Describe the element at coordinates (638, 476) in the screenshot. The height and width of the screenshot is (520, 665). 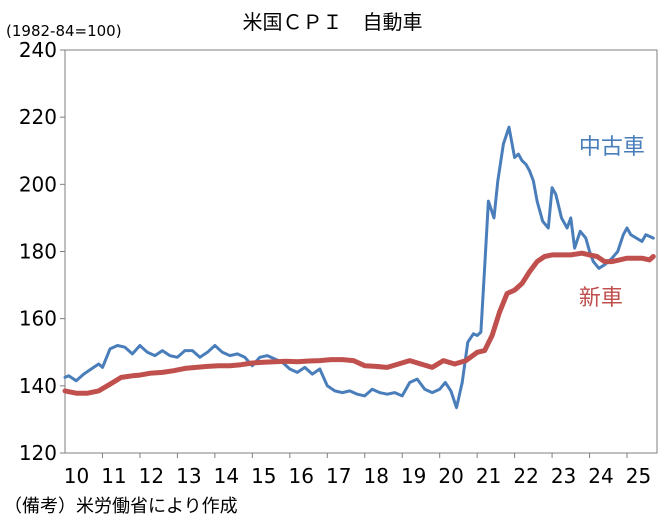
I see `x-tick-label: 25` at that location.